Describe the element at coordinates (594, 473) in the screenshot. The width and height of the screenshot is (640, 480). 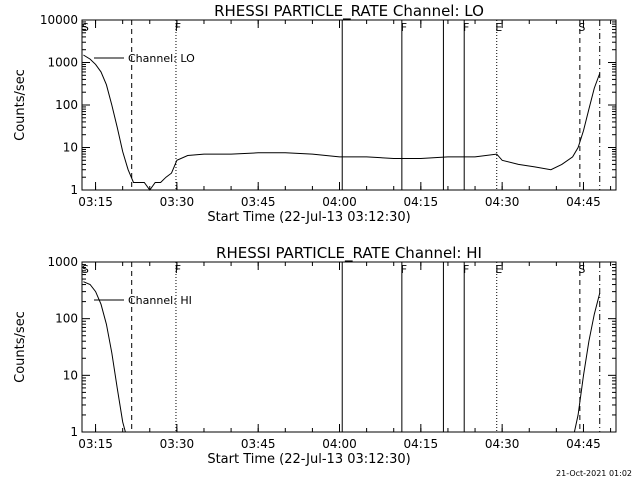
I see `footer-date: 21-Oct-2021 01:02` at that location.